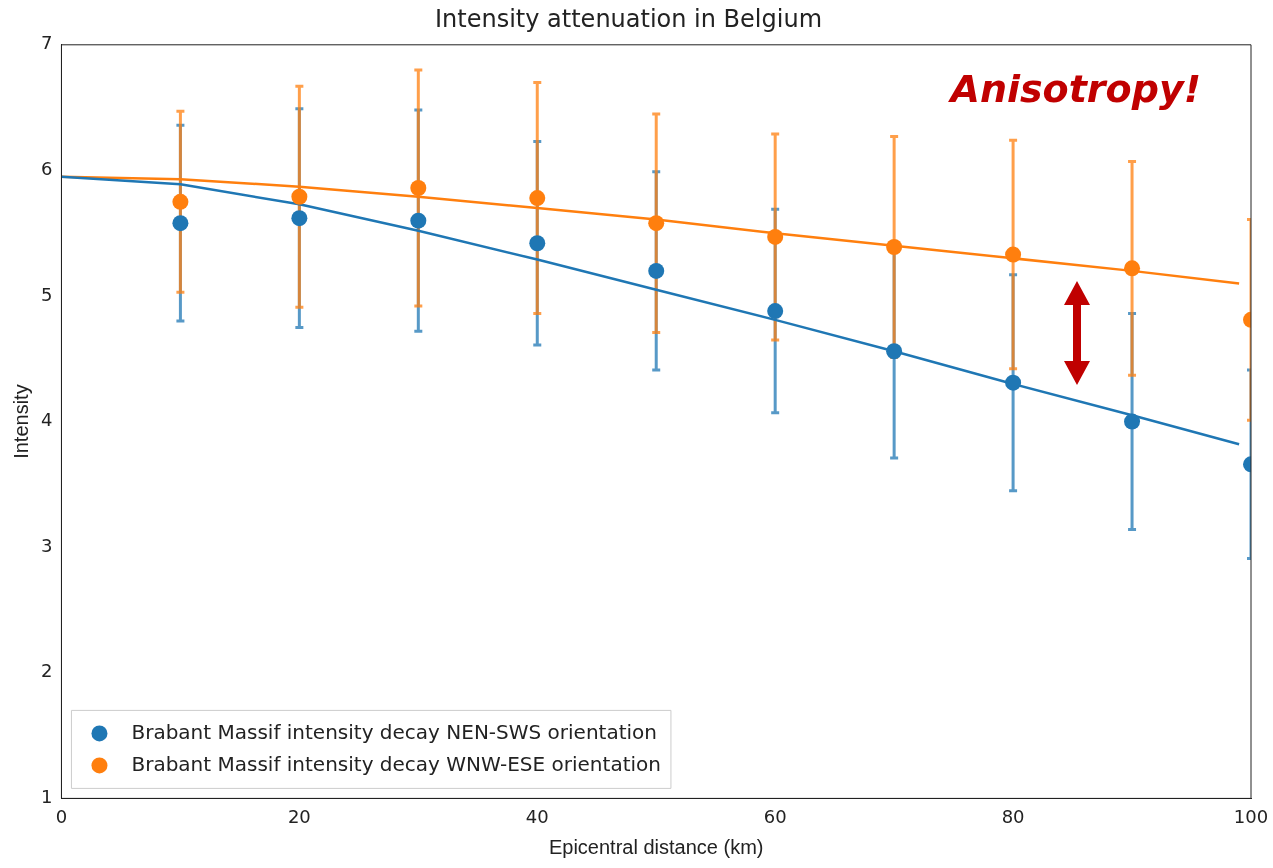  I want to click on x-axis-title: Epicentral distance (km), so click(656, 846).